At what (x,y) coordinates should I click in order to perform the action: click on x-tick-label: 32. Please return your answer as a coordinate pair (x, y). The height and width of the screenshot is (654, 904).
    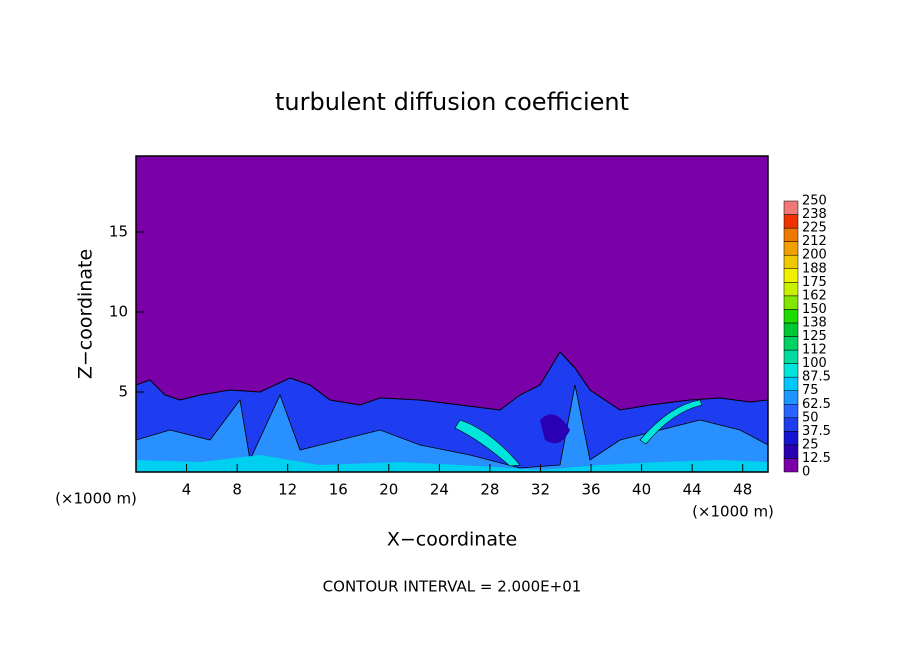
    Looking at the image, I should click on (540, 490).